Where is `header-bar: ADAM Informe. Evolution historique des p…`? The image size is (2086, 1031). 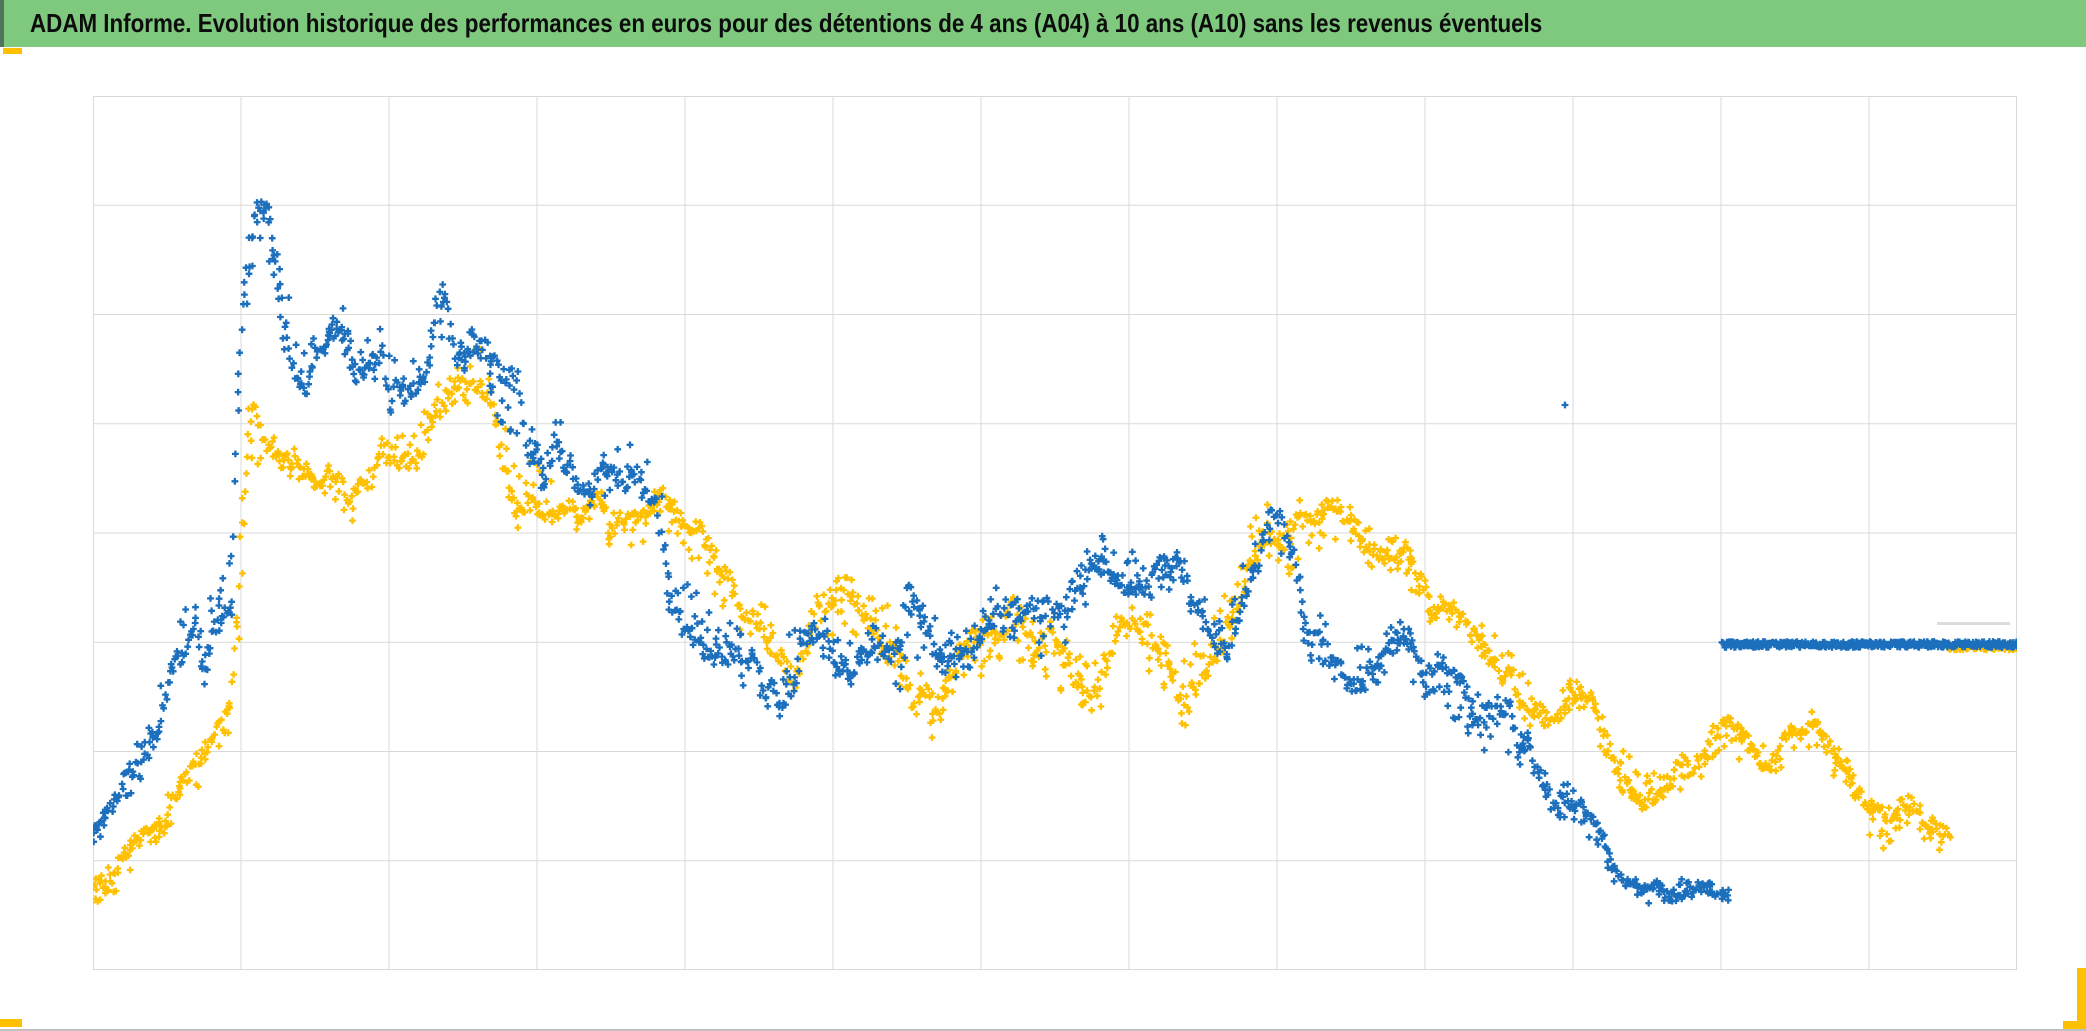 header-bar: ADAM Informe. Evolution historique des p… is located at coordinates (1043, 23).